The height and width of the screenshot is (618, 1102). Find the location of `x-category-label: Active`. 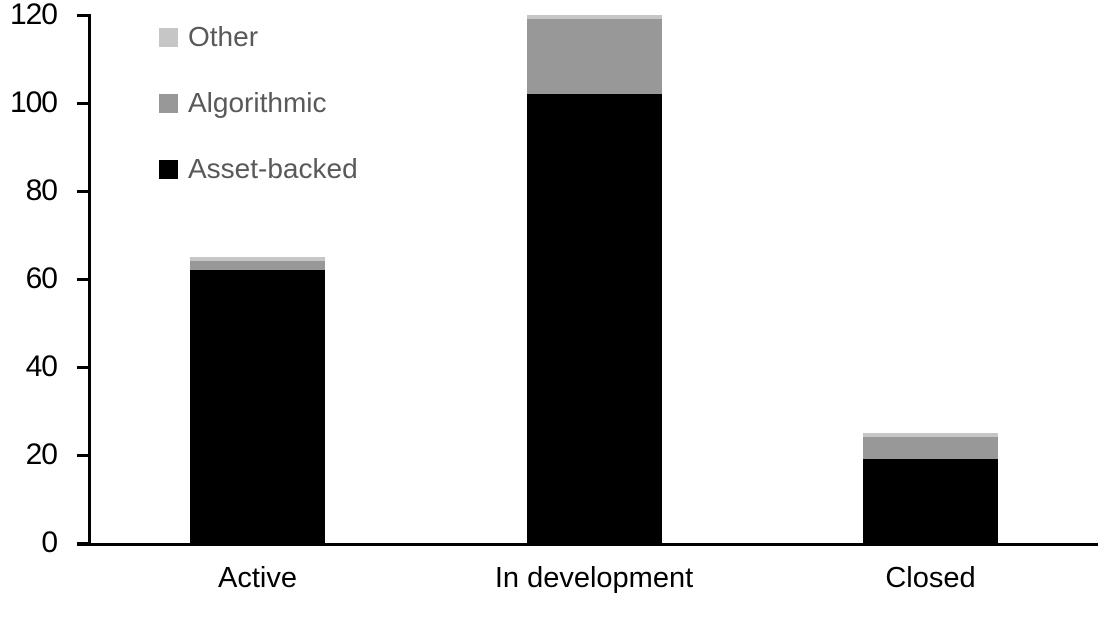

x-category-label: Active is located at coordinates (257, 578).